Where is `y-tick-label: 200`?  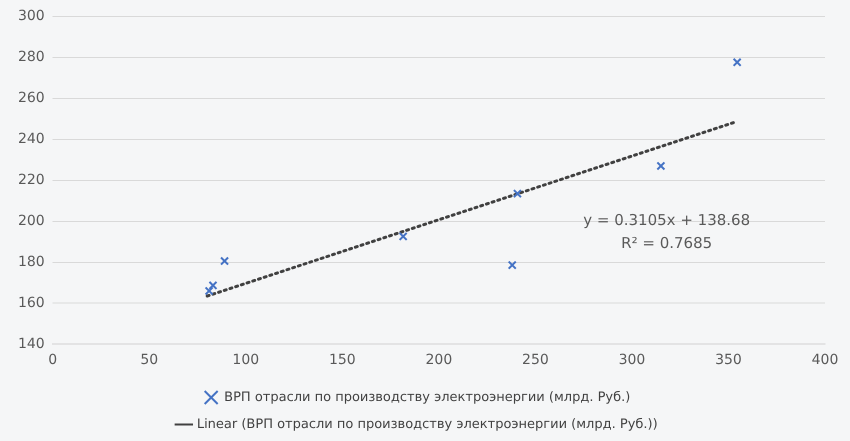
y-tick-label: 200 is located at coordinates (31, 220).